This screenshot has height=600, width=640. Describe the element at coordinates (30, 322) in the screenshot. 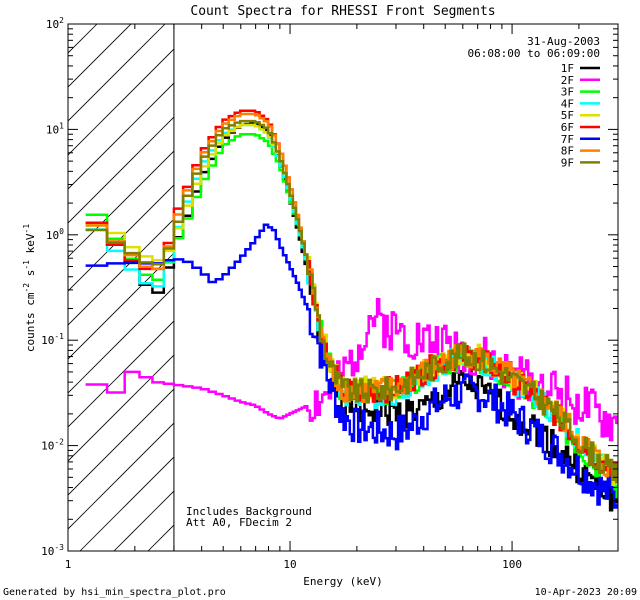

I see `y-label-part: counts cm` at that location.